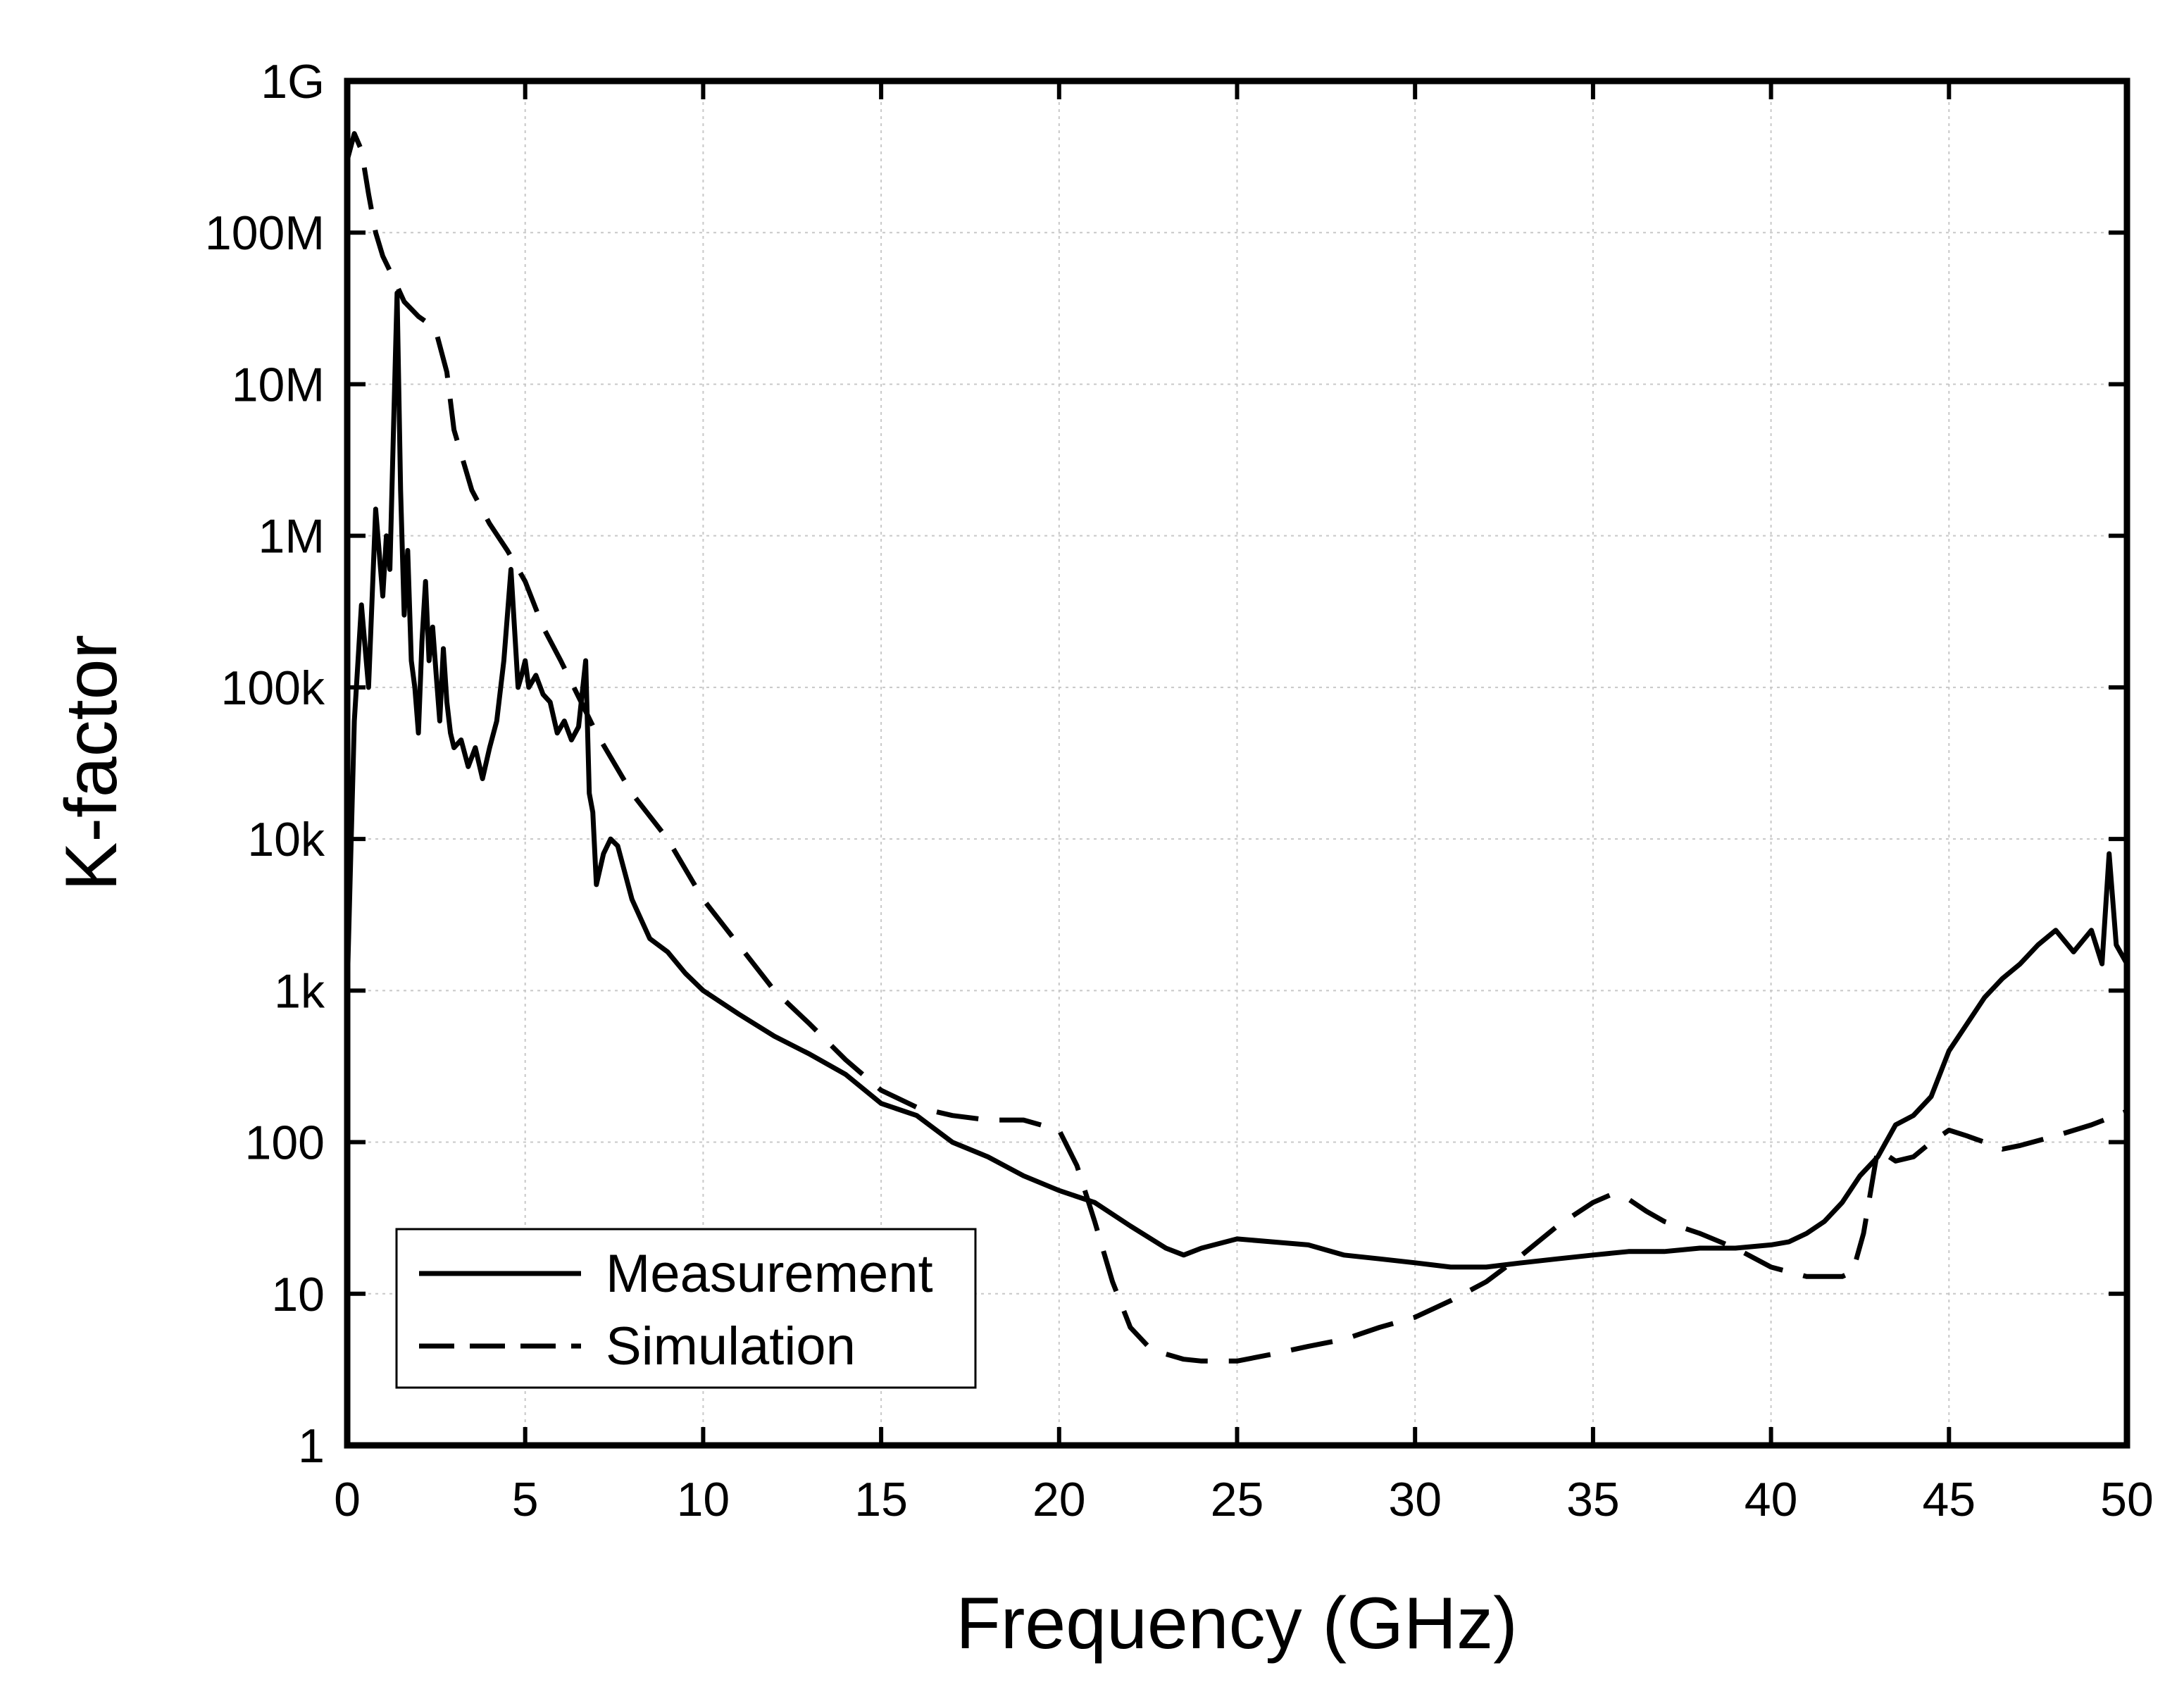 The height and width of the screenshot is (1694, 2184). I want to click on y-tick-label: 10k, so click(286, 840).